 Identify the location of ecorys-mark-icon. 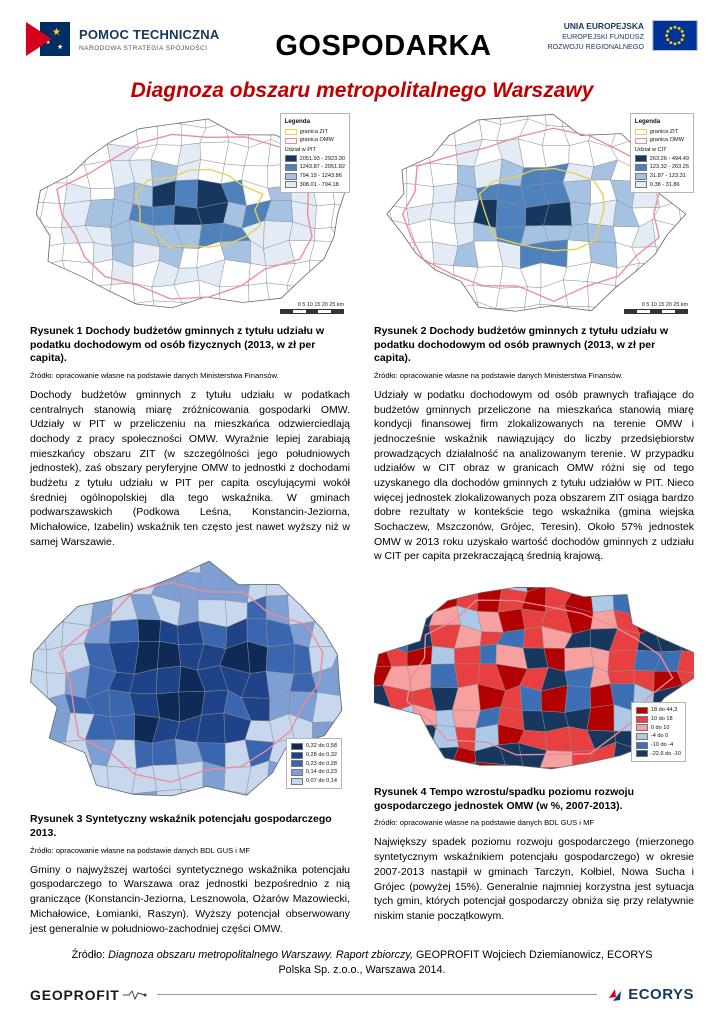
(615, 994).